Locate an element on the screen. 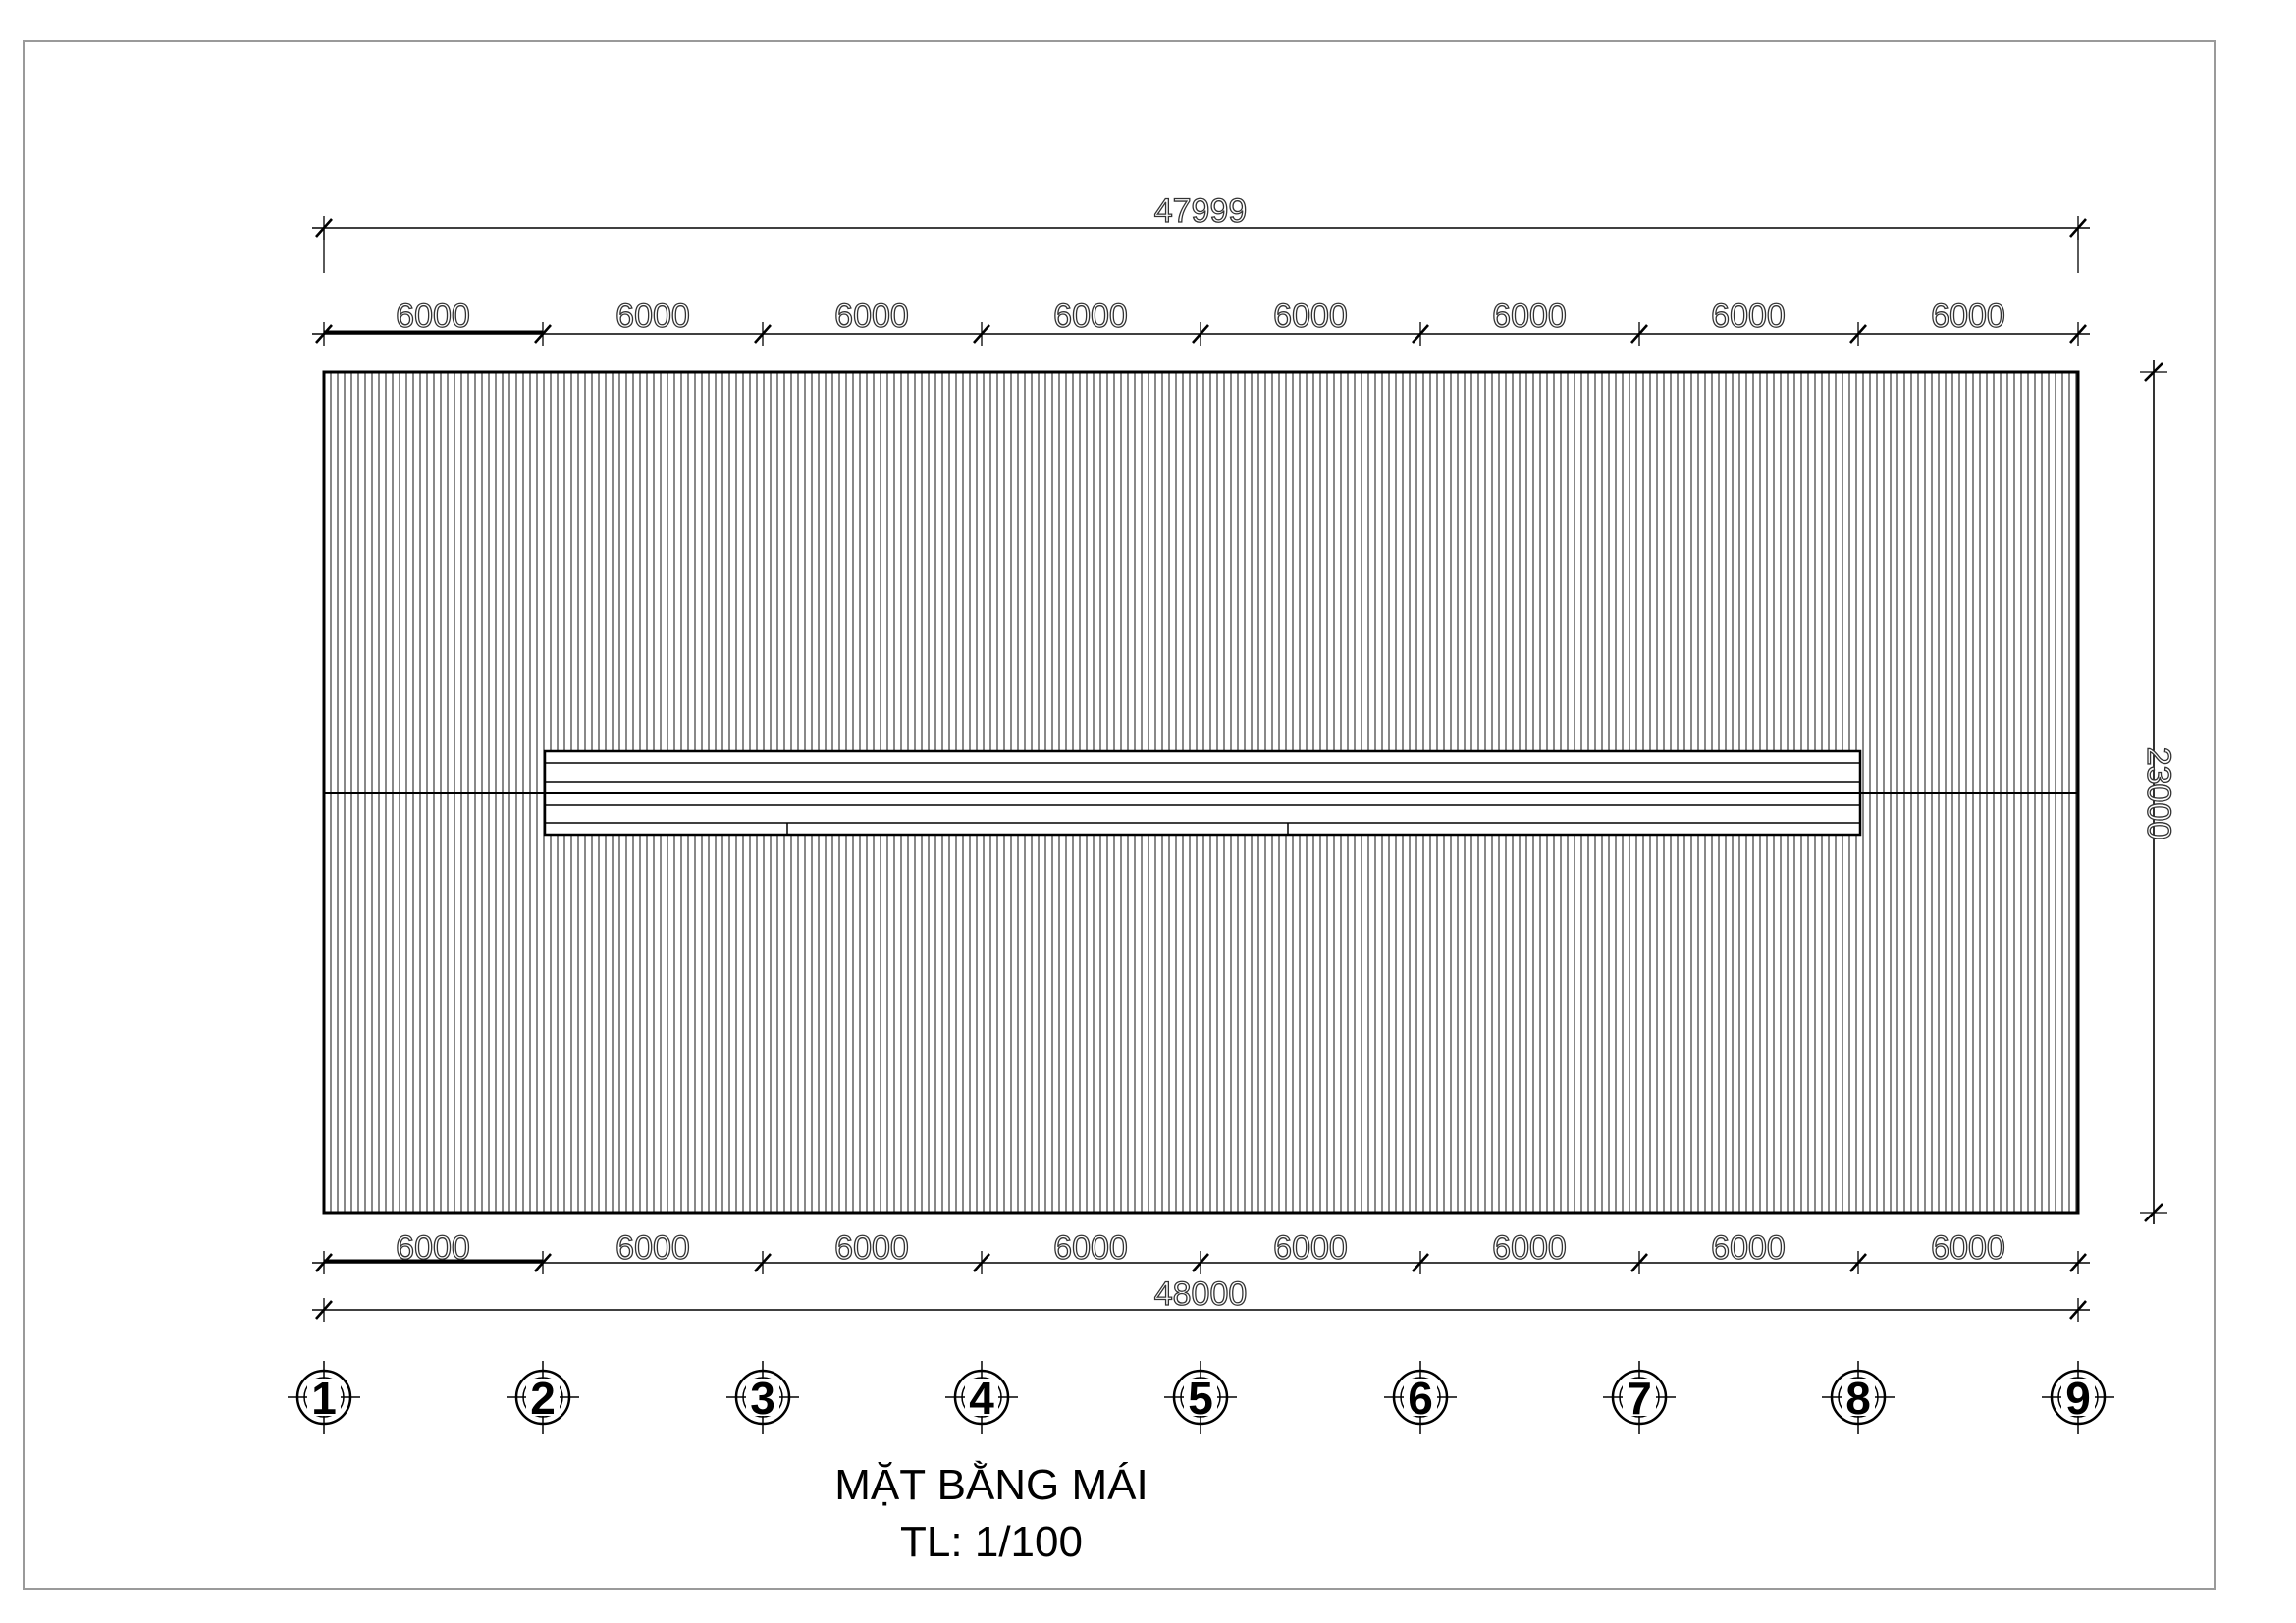 Image resolution: width=2296 pixels, height=1623 pixels. dim-bottom-bays: 6000 6000 6000 6000 6000 6000 6000 6000 is located at coordinates (1201, 1247).